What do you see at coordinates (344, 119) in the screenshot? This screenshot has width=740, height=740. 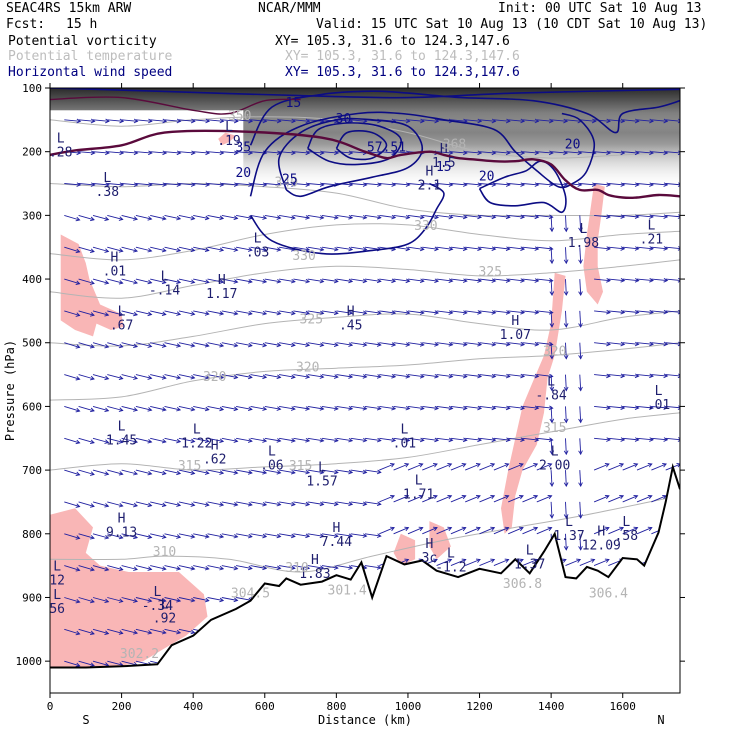 I see `wind-speed-label: 30` at bounding box center [344, 119].